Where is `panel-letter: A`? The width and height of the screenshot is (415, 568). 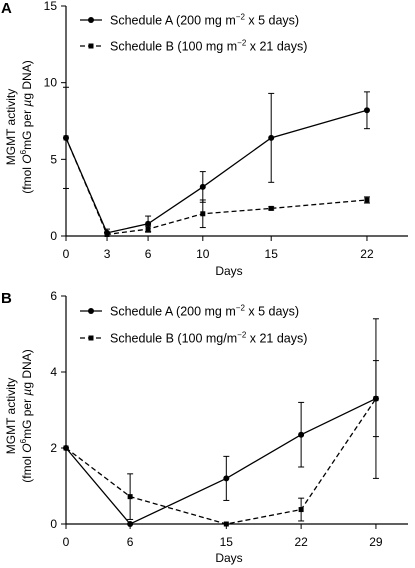 panel-letter: A is located at coordinates (6, 8).